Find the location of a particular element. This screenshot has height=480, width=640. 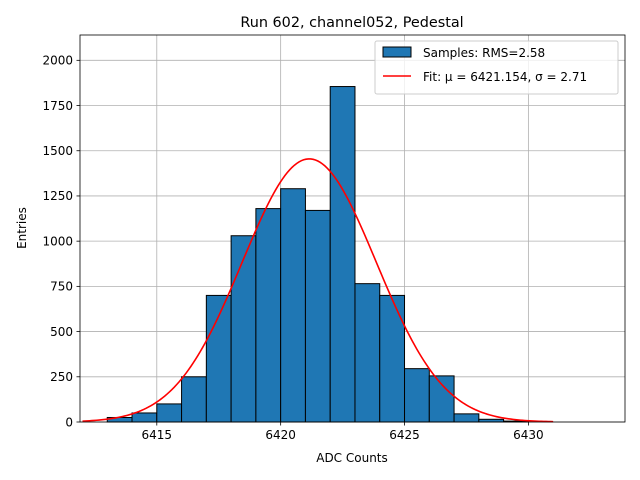

y-axis-ticks: 0 250 500 750 1000 1250 1500 1750 2000 is located at coordinates (61, 241).